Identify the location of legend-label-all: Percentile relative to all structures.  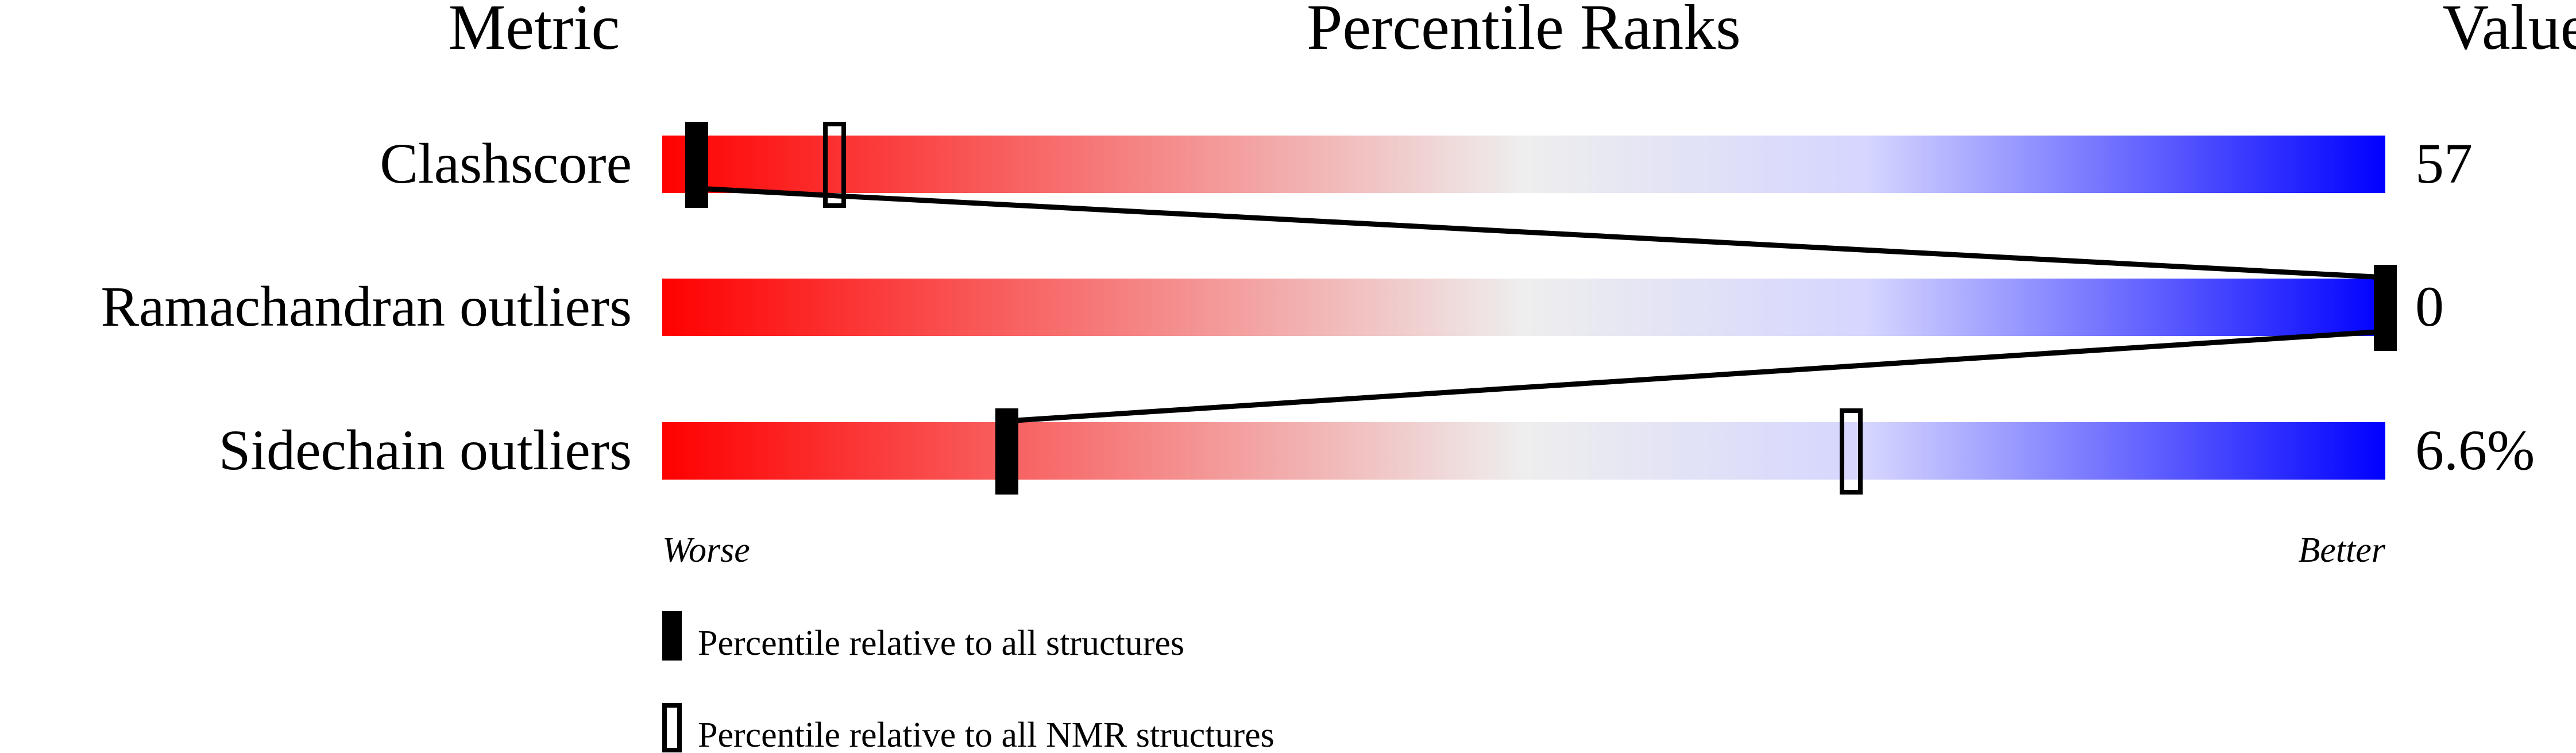
(941, 643).